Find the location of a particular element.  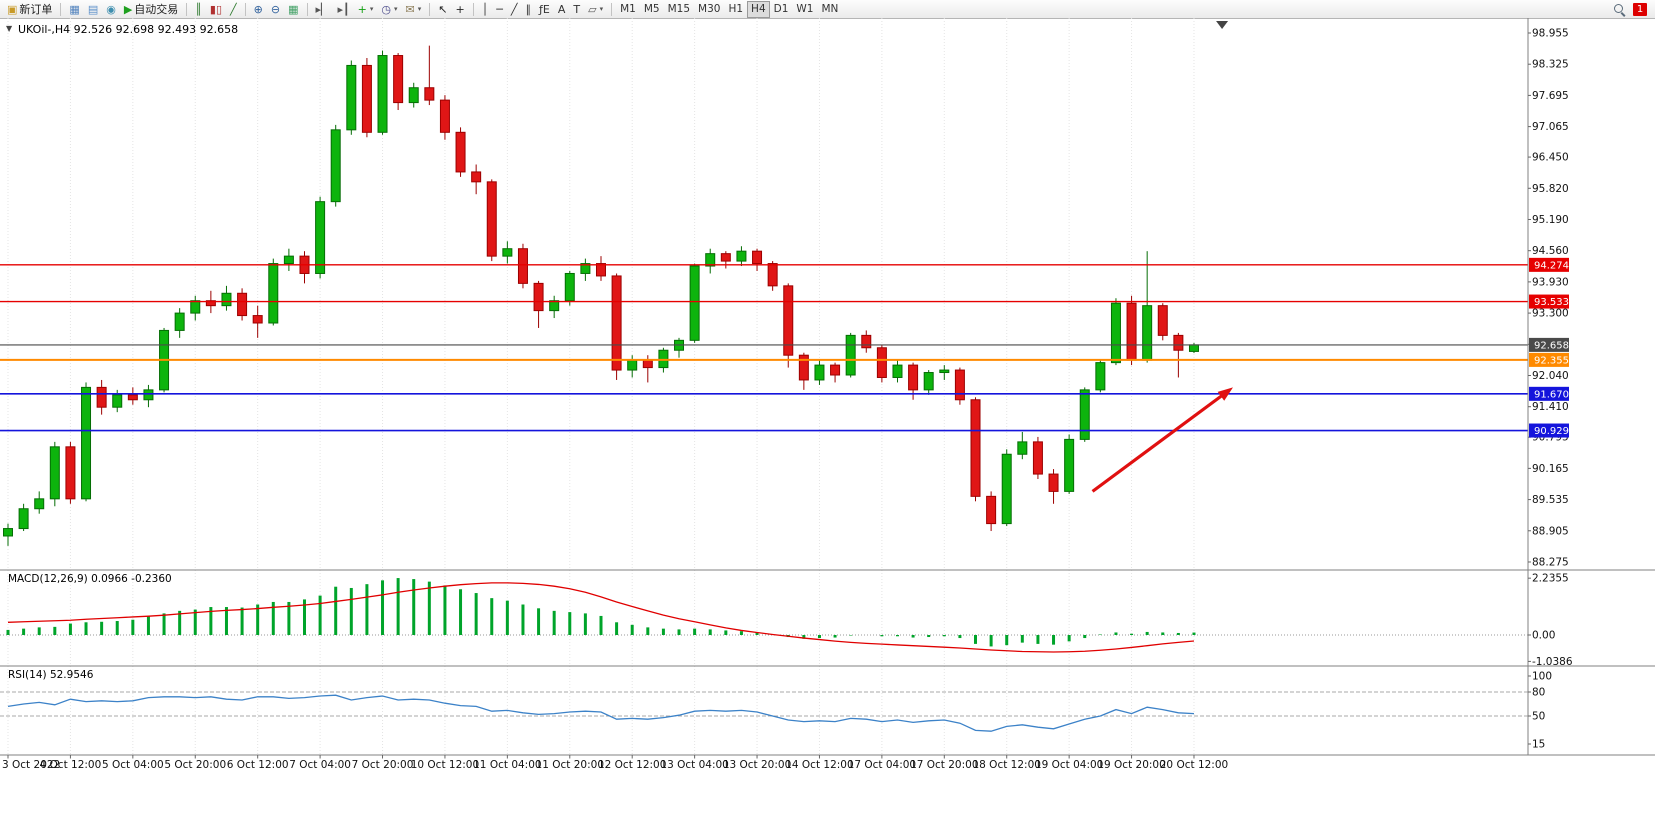

new-order-button: ▣ 新订单 is located at coordinates (29, 9).